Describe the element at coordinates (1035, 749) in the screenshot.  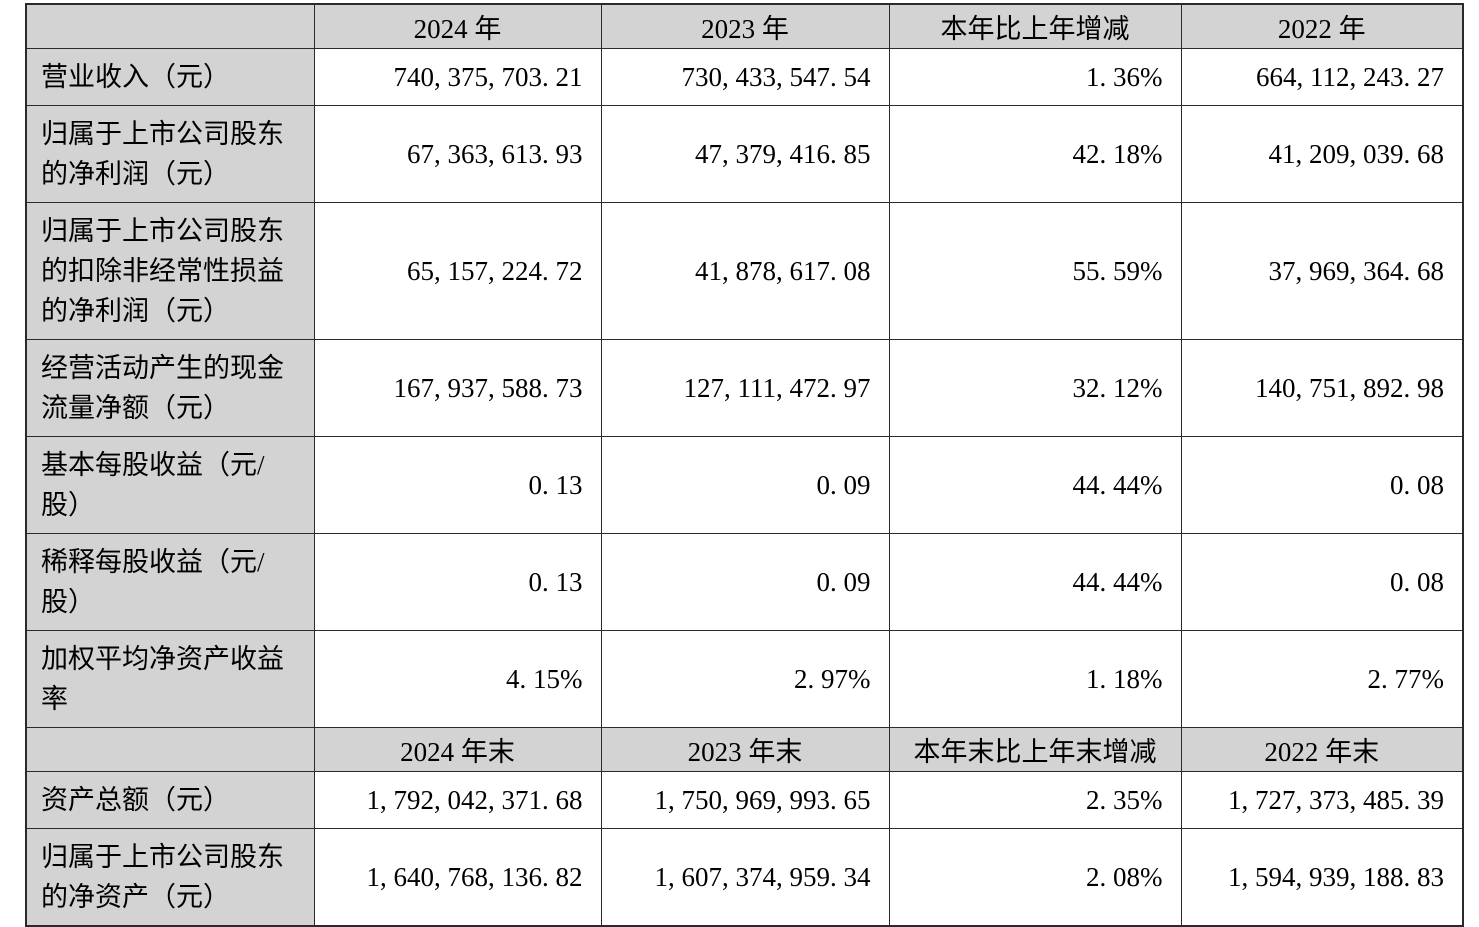
I see `header-cell-year-end-change: 本年末比上年末增减` at that location.